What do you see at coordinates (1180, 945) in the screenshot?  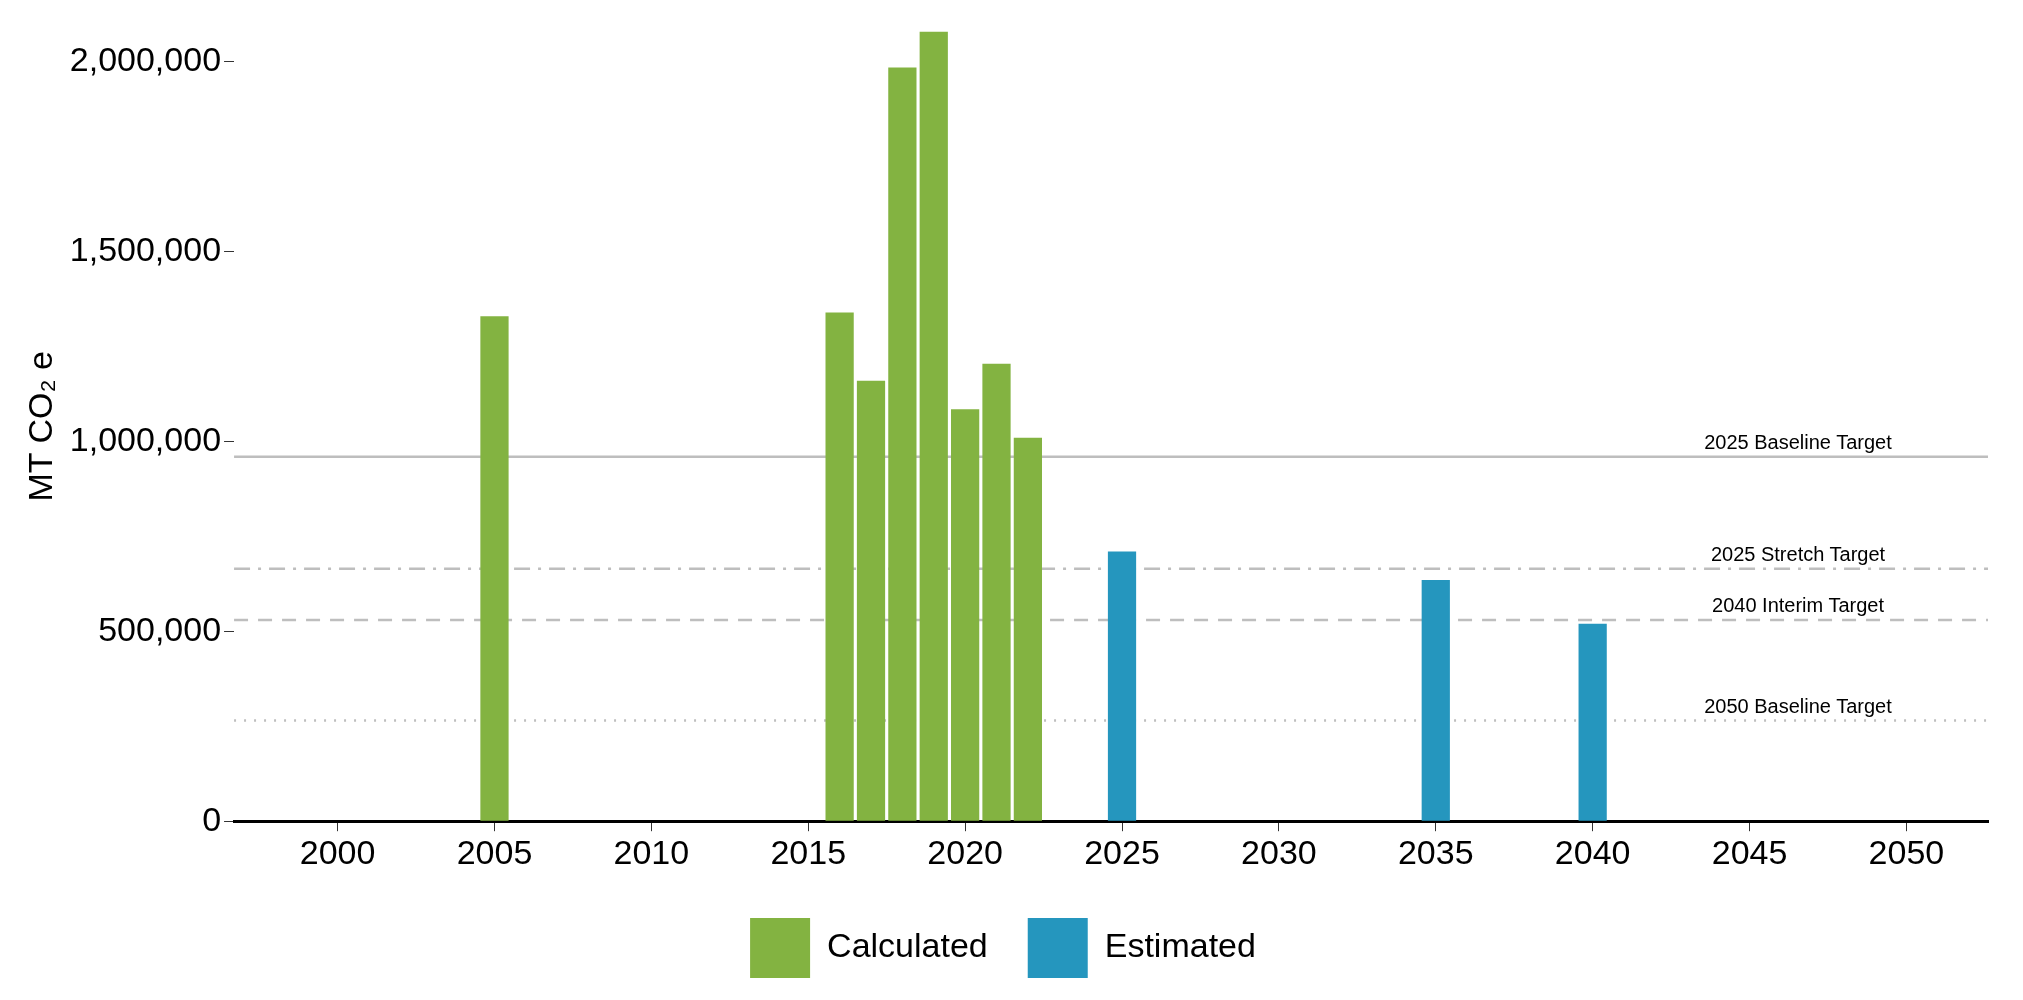 I see `legend-label: Estimated` at bounding box center [1180, 945].